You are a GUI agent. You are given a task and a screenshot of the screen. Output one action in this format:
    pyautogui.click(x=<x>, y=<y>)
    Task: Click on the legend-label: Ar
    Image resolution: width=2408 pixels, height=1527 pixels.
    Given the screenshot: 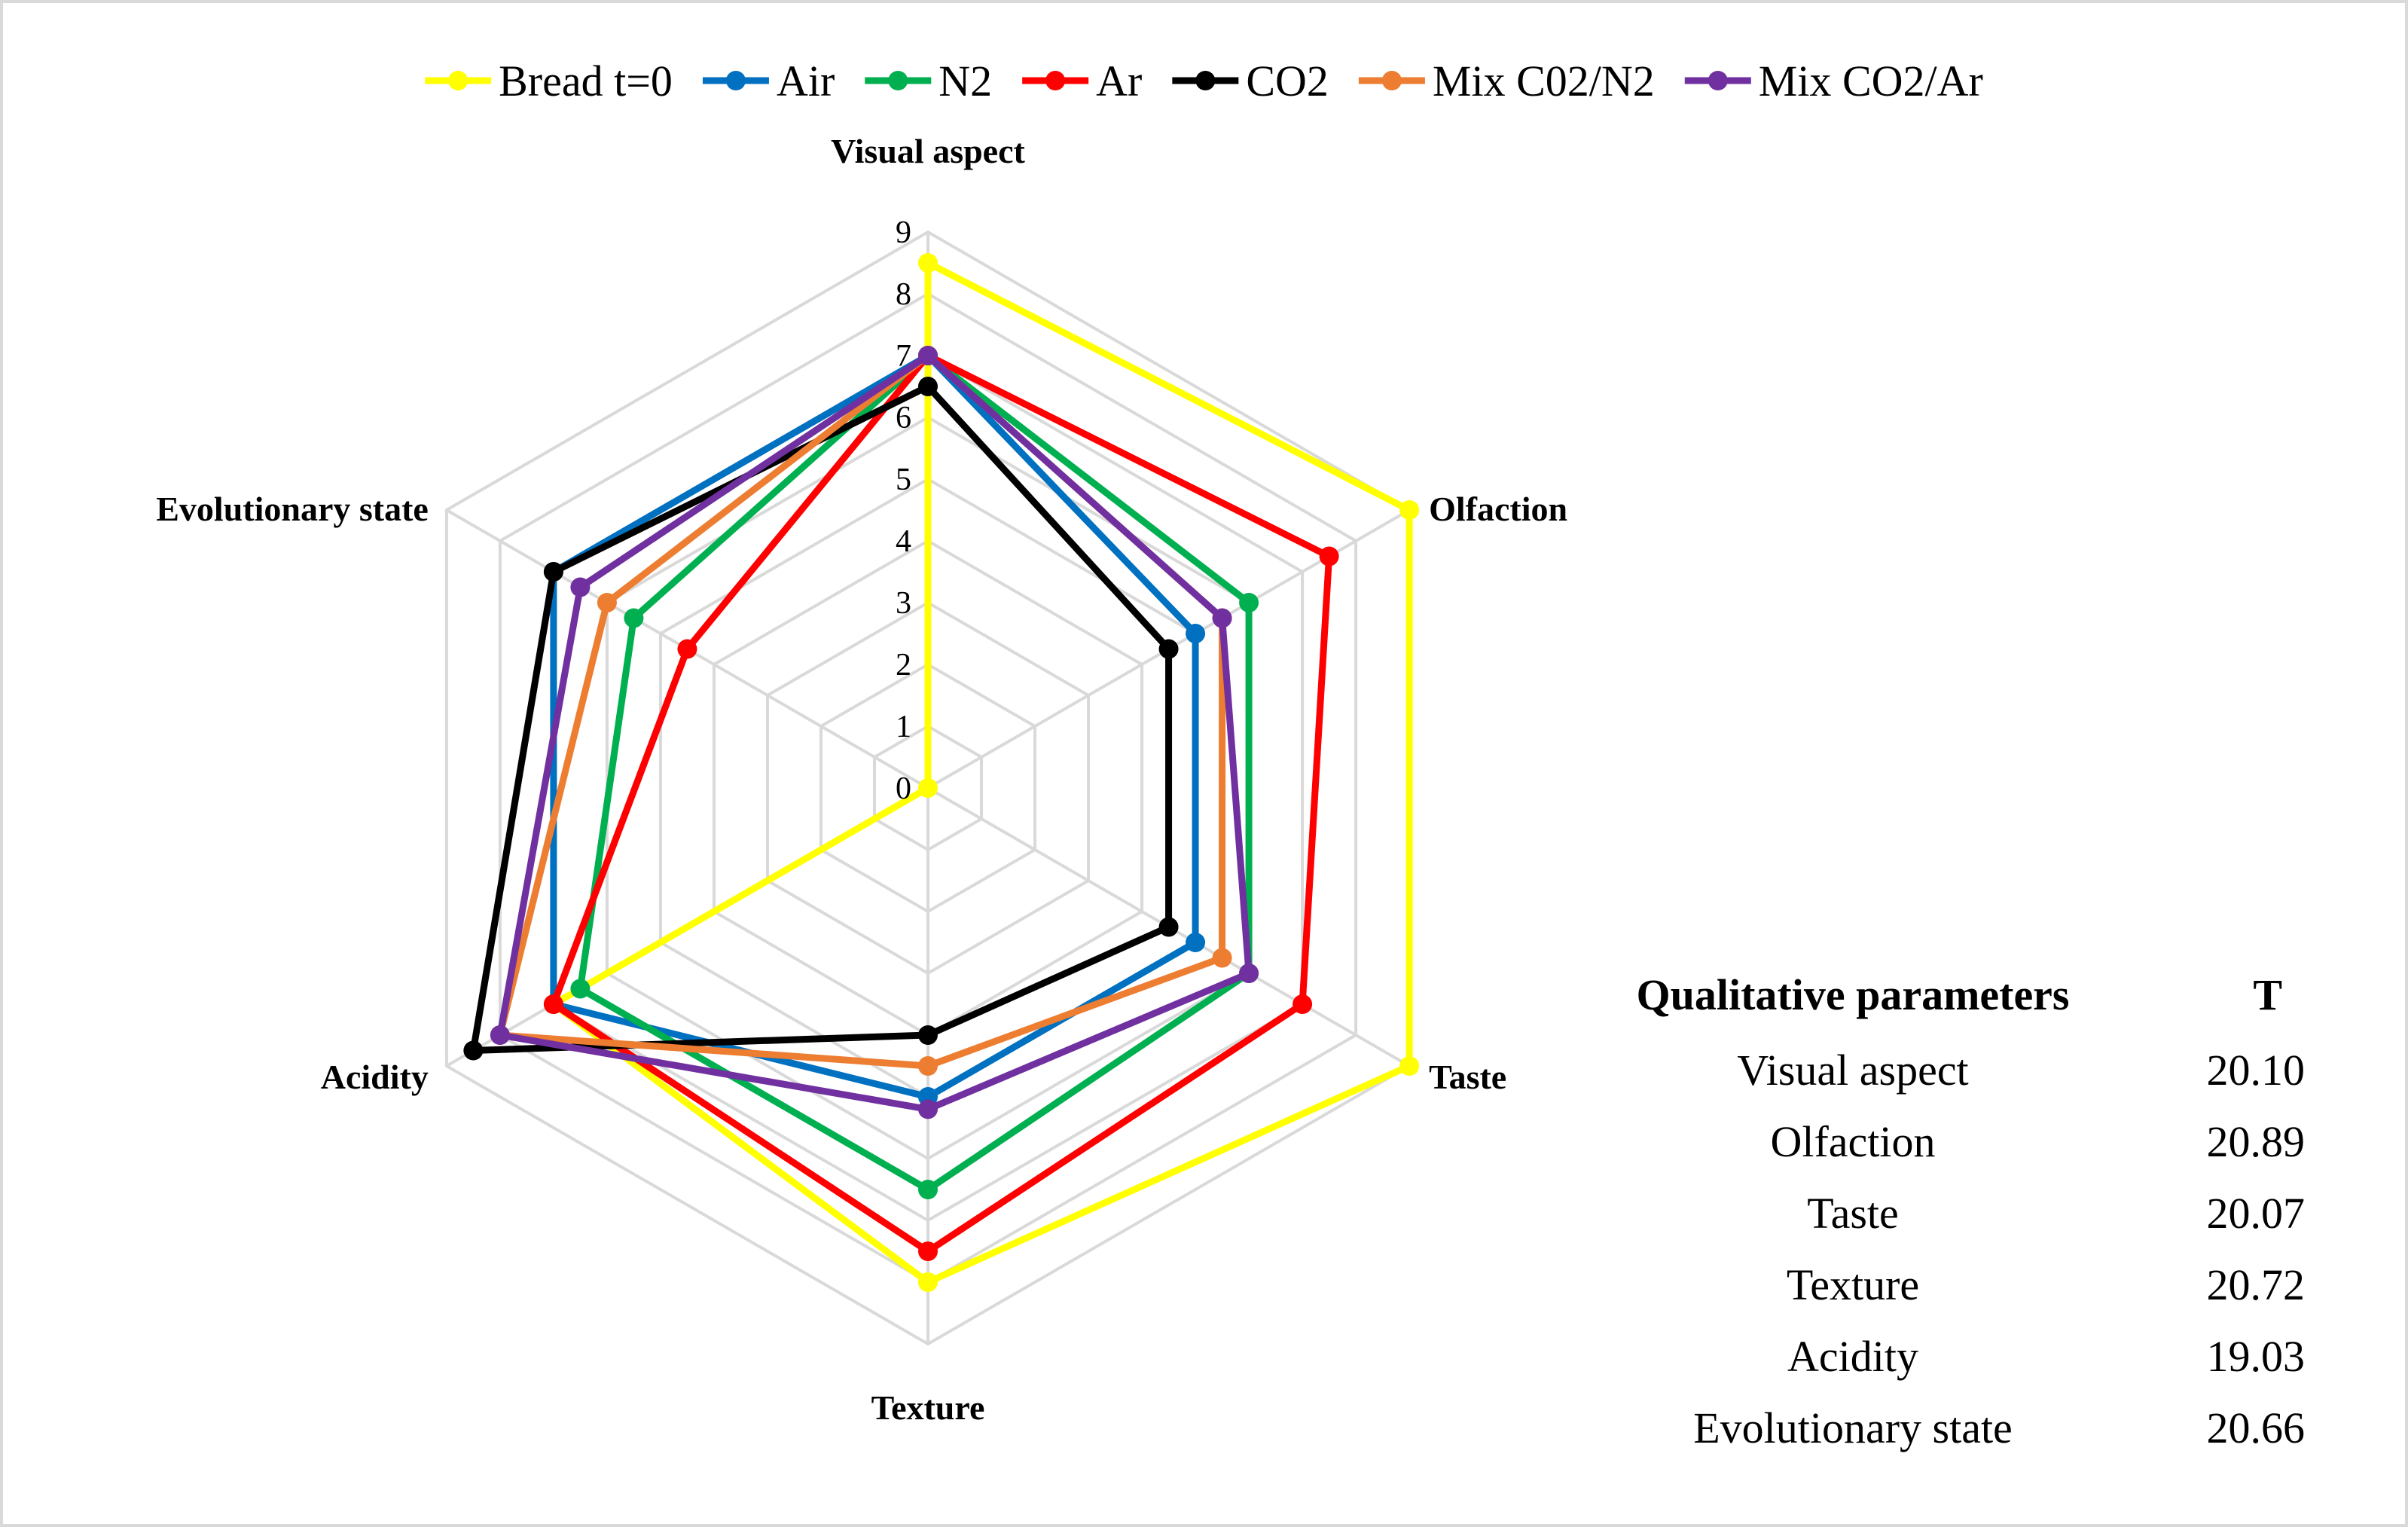 What is the action you would take?
    pyautogui.click(x=1119, y=80)
    